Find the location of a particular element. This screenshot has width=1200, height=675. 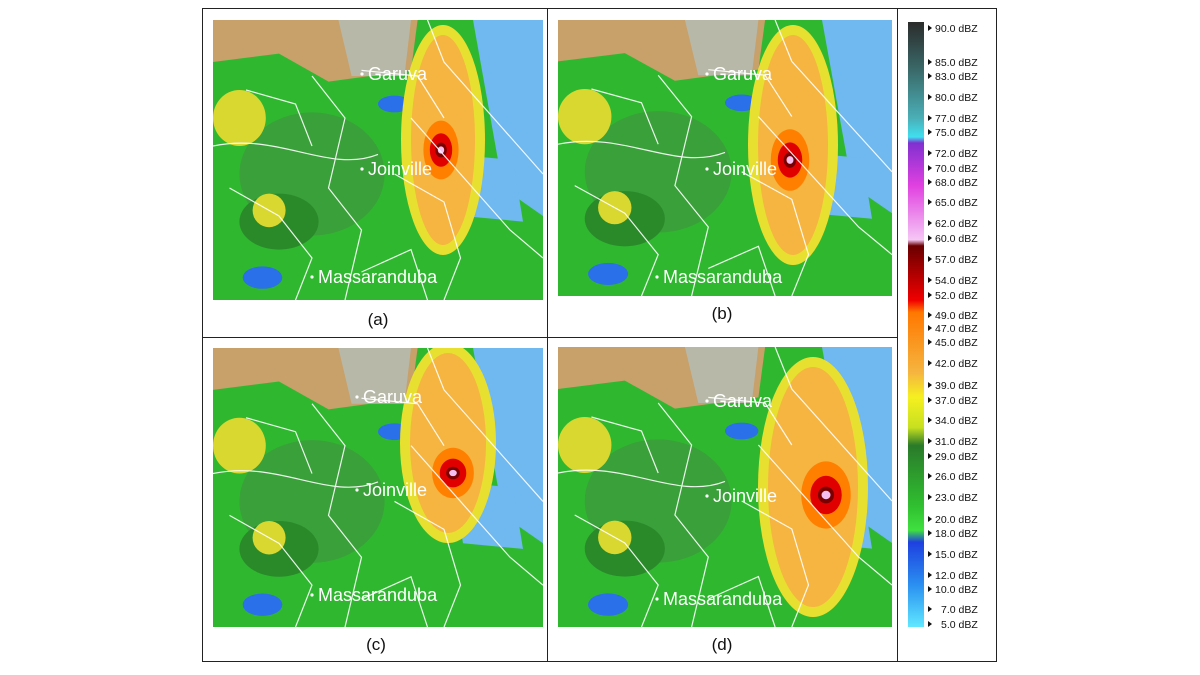

legend-label: 80.0 dBZ is located at coordinates (953, 98).